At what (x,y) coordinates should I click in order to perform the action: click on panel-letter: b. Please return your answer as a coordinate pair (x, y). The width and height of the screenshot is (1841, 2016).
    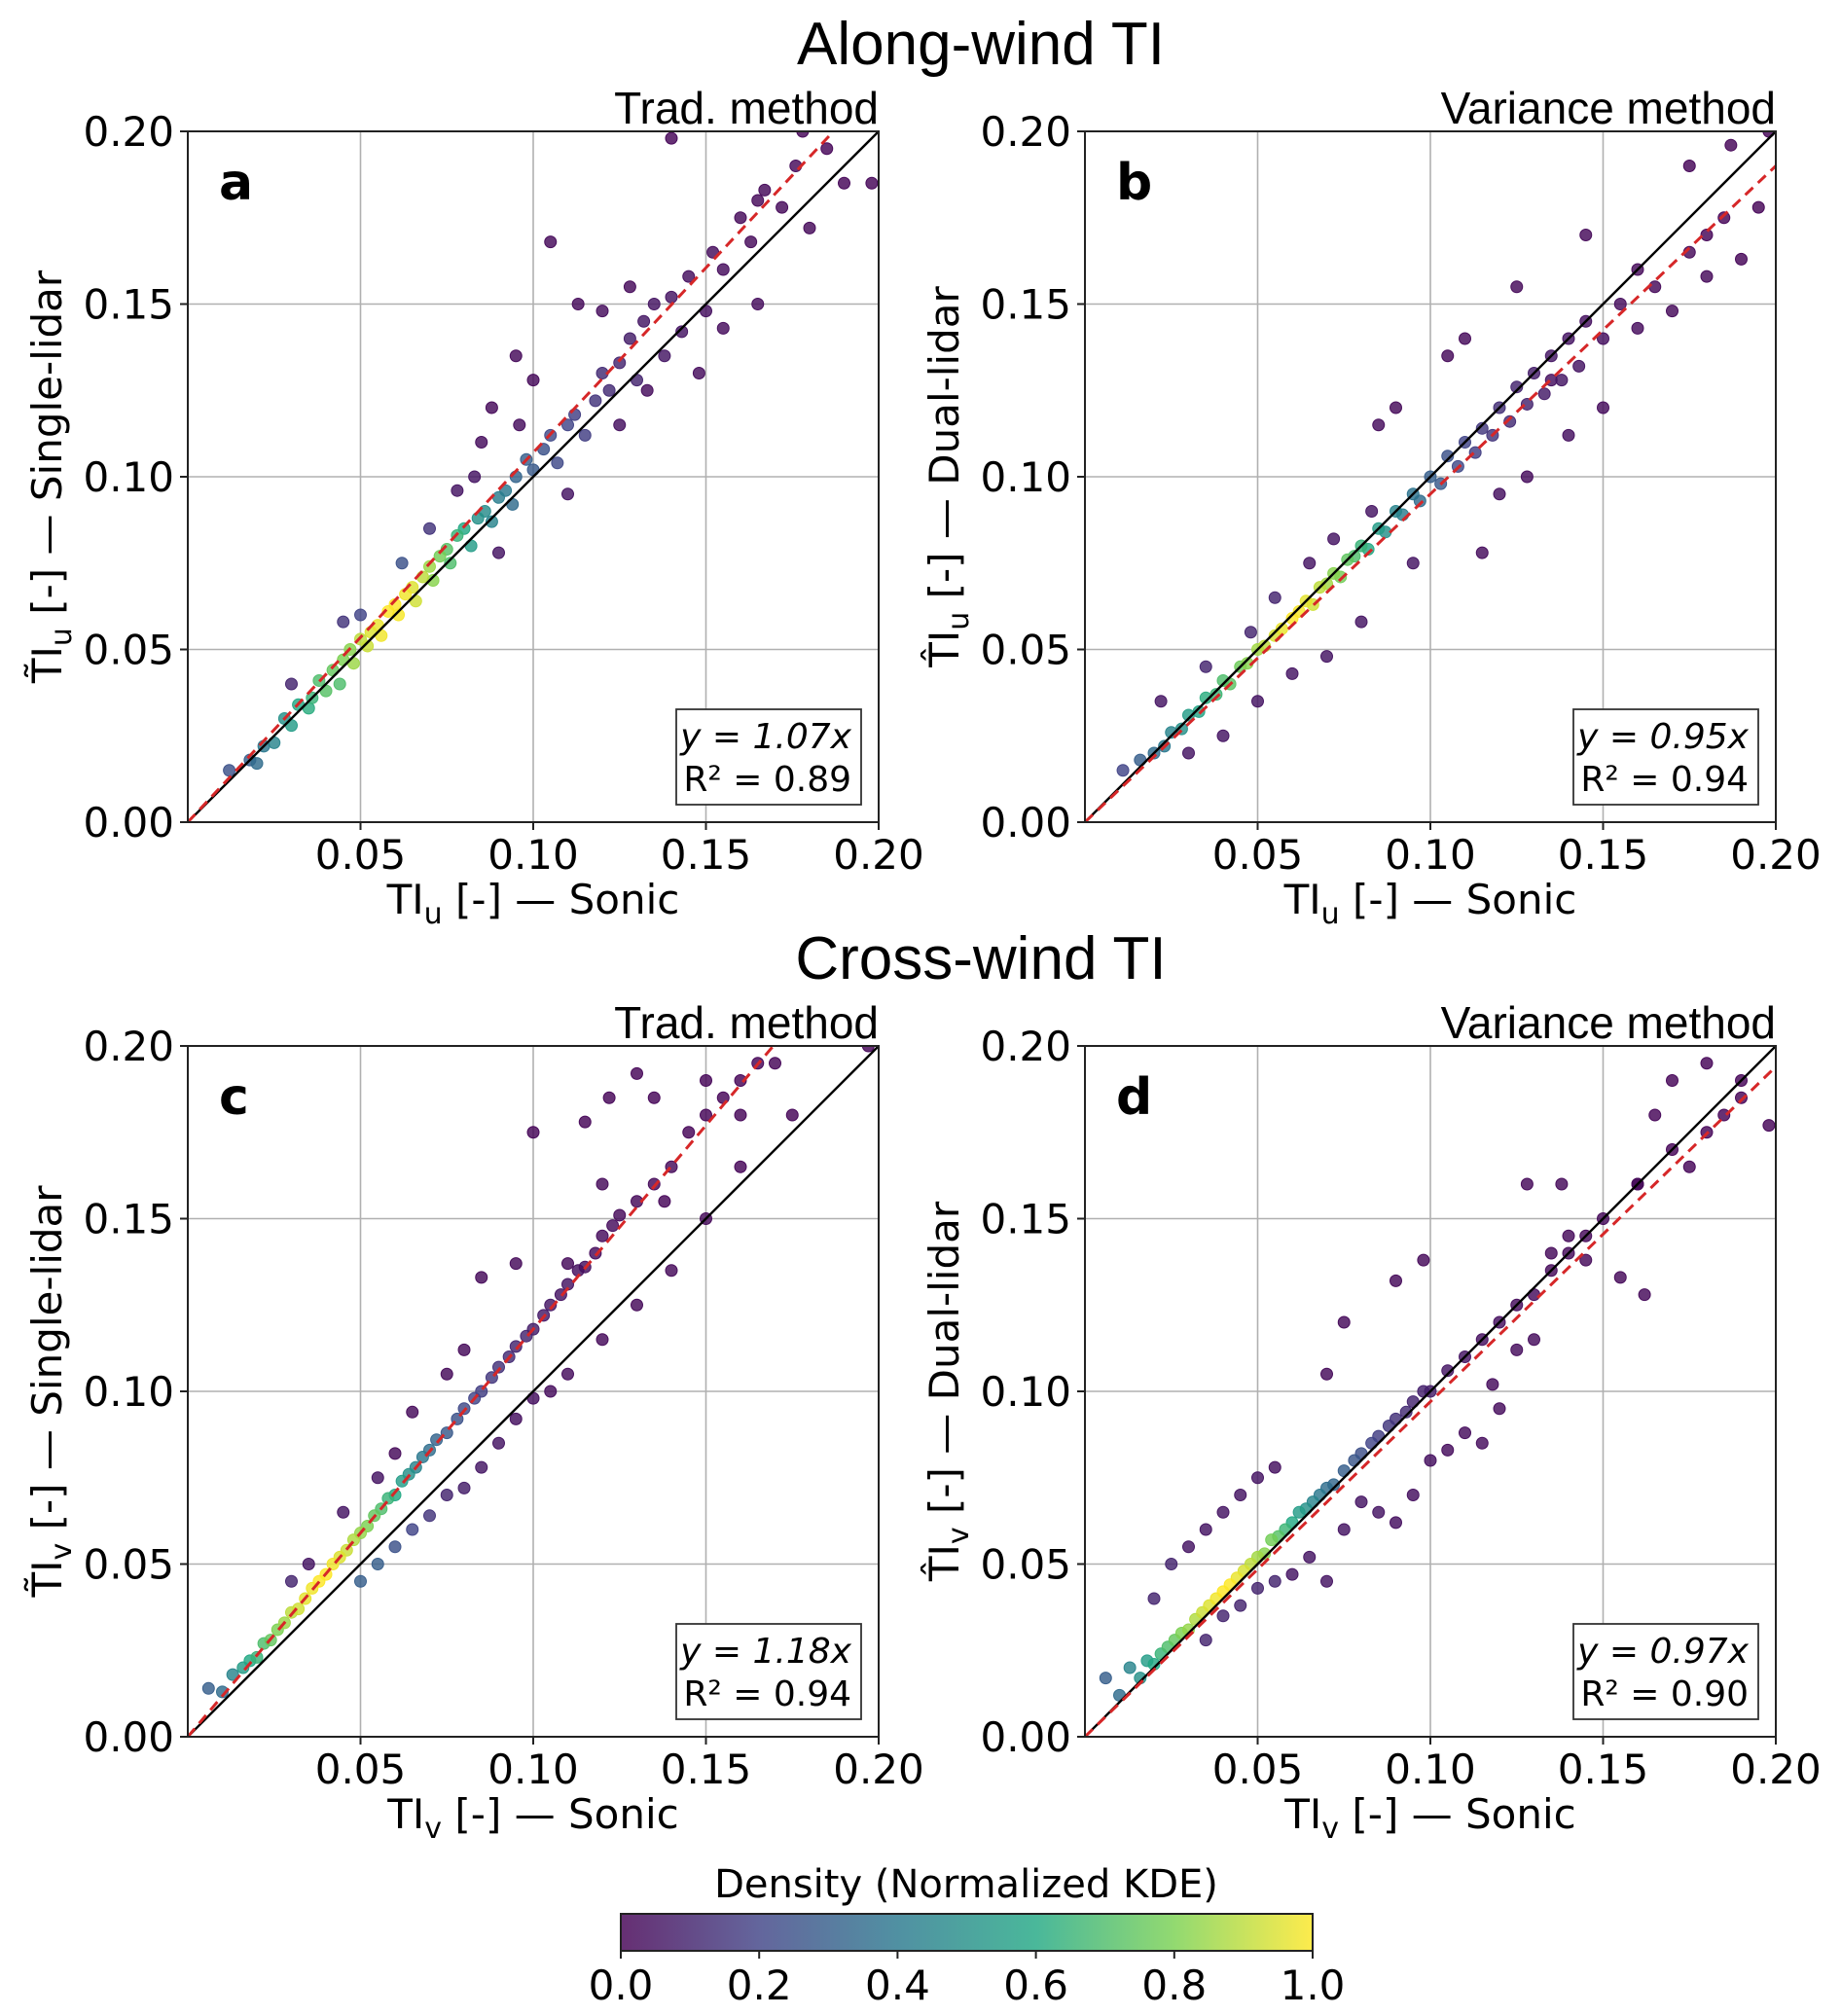
    Looking at the image, I should click on (1134, 183).